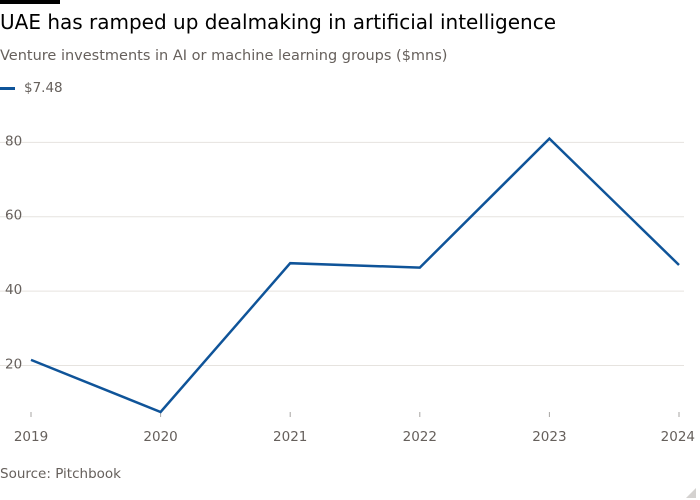  Describe the element at coordinates (43, 88) in the screenshot. I see `legend-label: $7.48` at that location.